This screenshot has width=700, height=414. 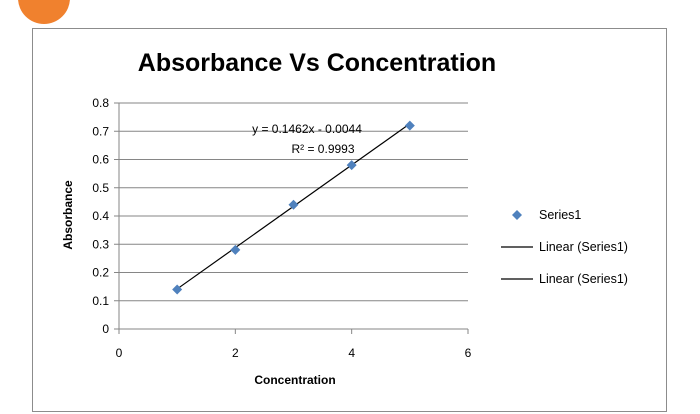 I want to click on y-tick-label-8: 0.8, so click(x=100, y=103).